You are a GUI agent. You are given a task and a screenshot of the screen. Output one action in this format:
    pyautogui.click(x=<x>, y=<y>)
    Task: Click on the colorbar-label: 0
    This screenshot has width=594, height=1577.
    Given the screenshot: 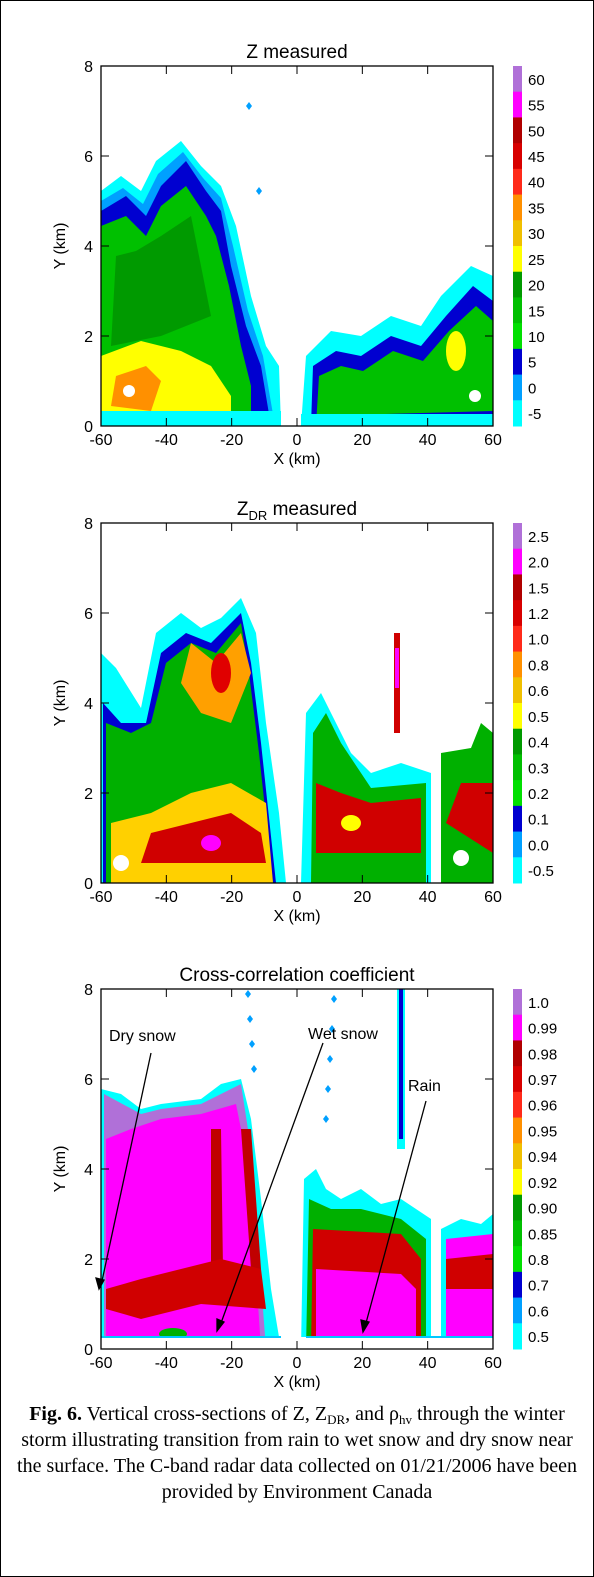 What is the action you would take?
    pyautogui.click(x=532, y=388)
    